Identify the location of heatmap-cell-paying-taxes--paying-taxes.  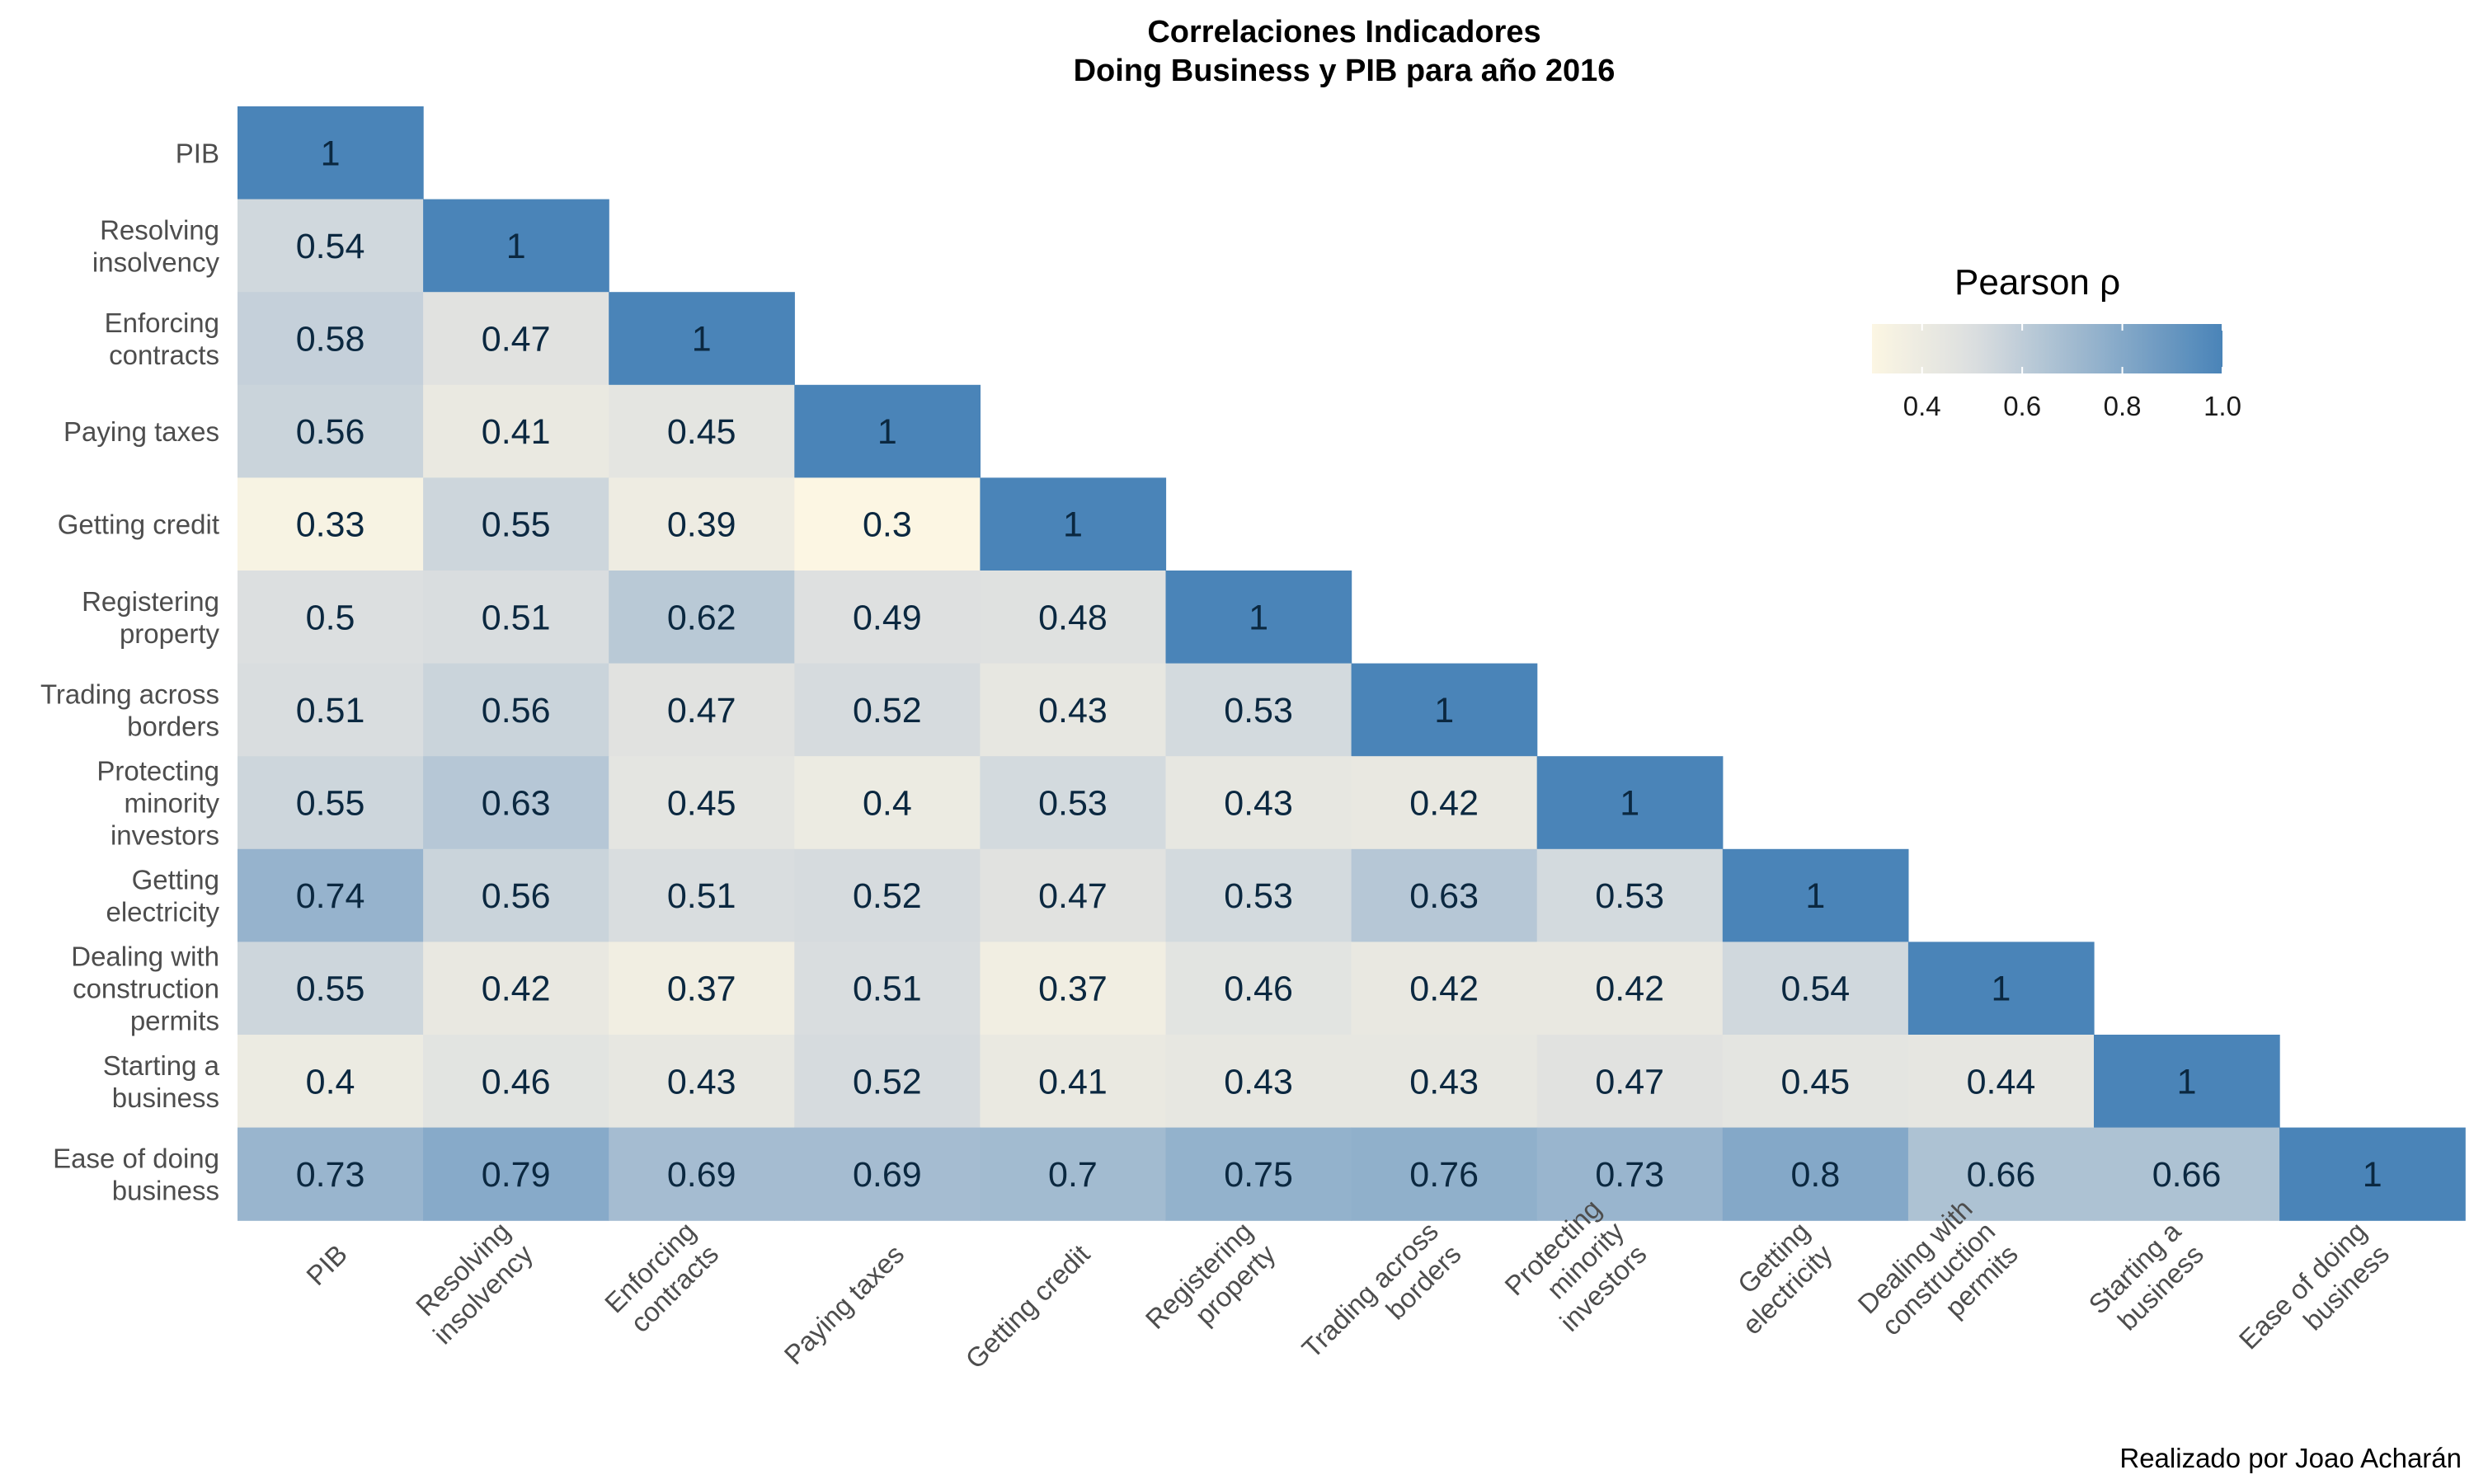
(887, 431).